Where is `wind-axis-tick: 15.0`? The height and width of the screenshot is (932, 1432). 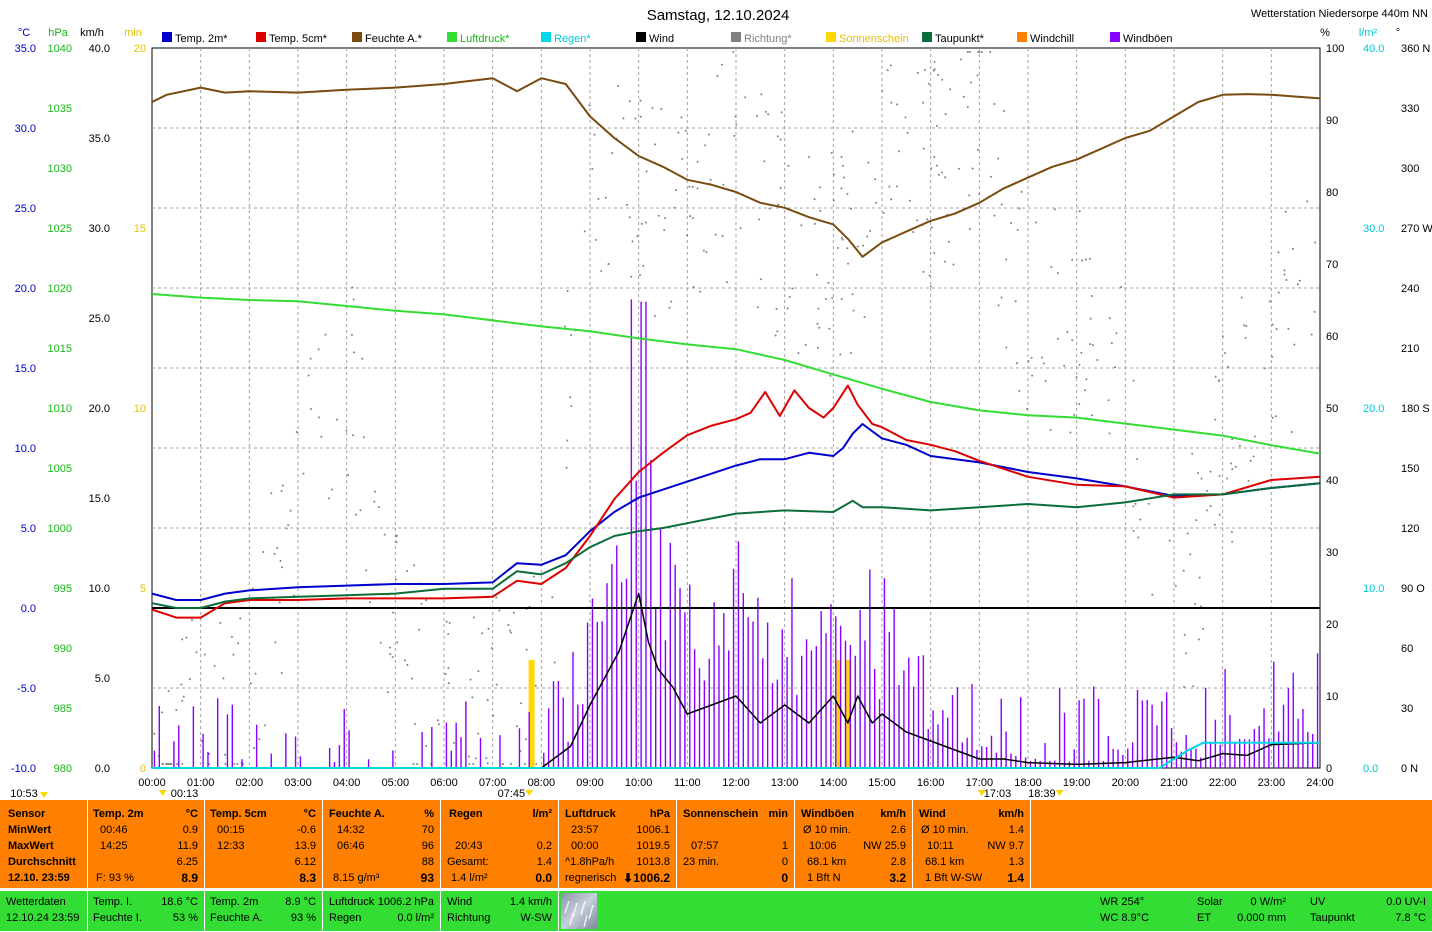
wind-axis-tick: 15.0 is located at coordinates (99, 499).